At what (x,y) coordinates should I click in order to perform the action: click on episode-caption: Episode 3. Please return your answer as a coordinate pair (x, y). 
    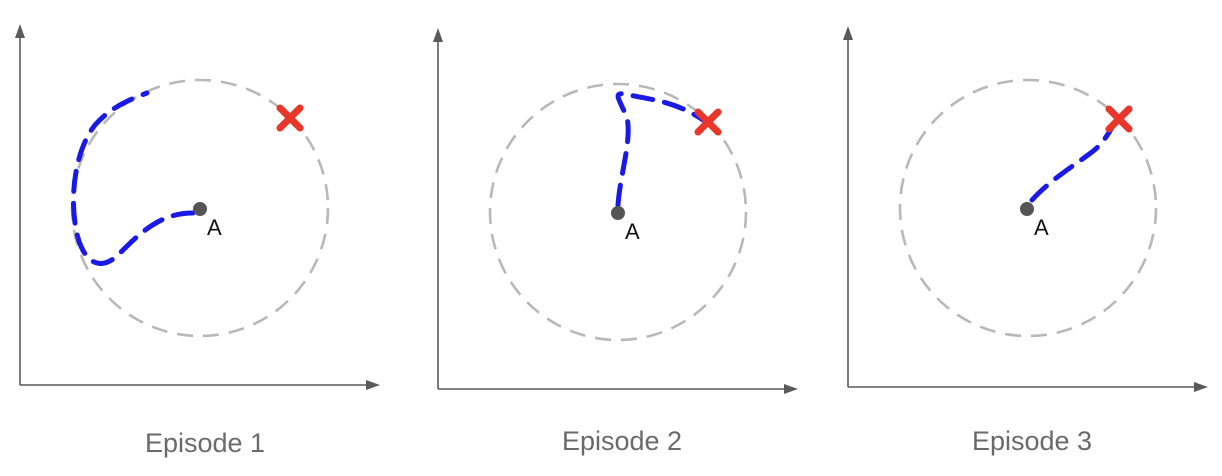
    Looking at the image, I should click on (1032, 441).